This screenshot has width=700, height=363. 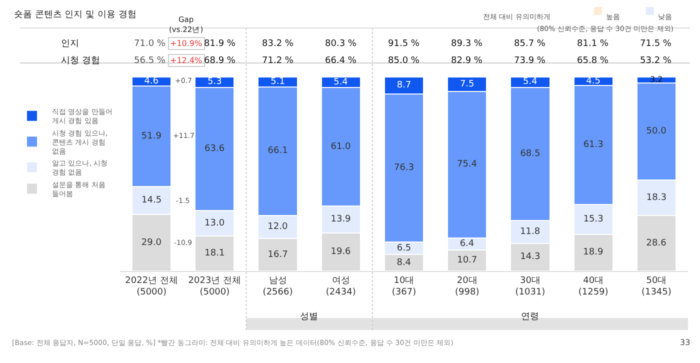 What do you see at coordinates (215, 287) in the screenshot?
I see `x-tick-label: 2023년 전체 (5000)` at bounding box center [215, 287].